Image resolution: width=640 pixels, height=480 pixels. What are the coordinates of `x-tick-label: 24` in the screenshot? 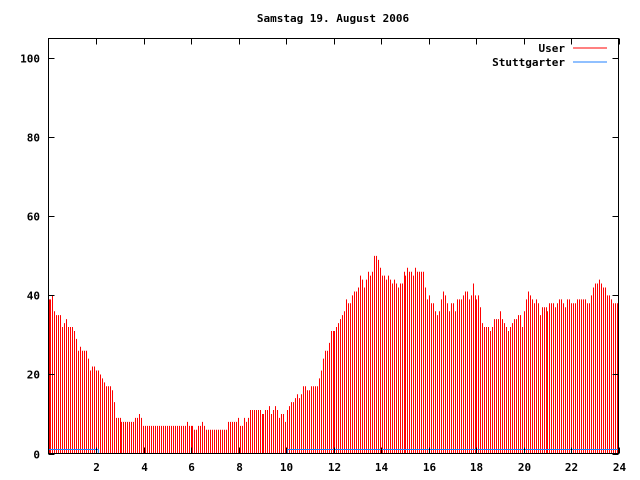 It's located at (620, 467).